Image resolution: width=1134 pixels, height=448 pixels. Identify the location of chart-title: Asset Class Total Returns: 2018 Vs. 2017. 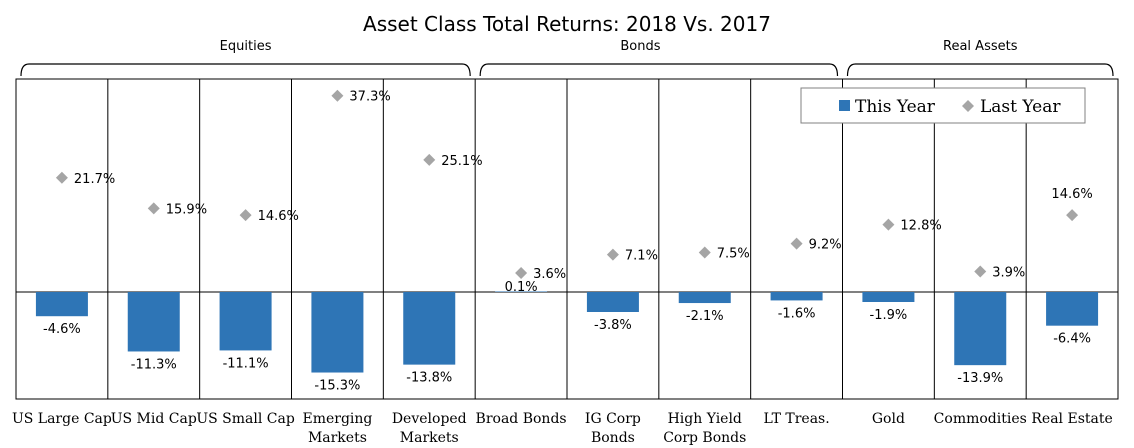
(567, 24).